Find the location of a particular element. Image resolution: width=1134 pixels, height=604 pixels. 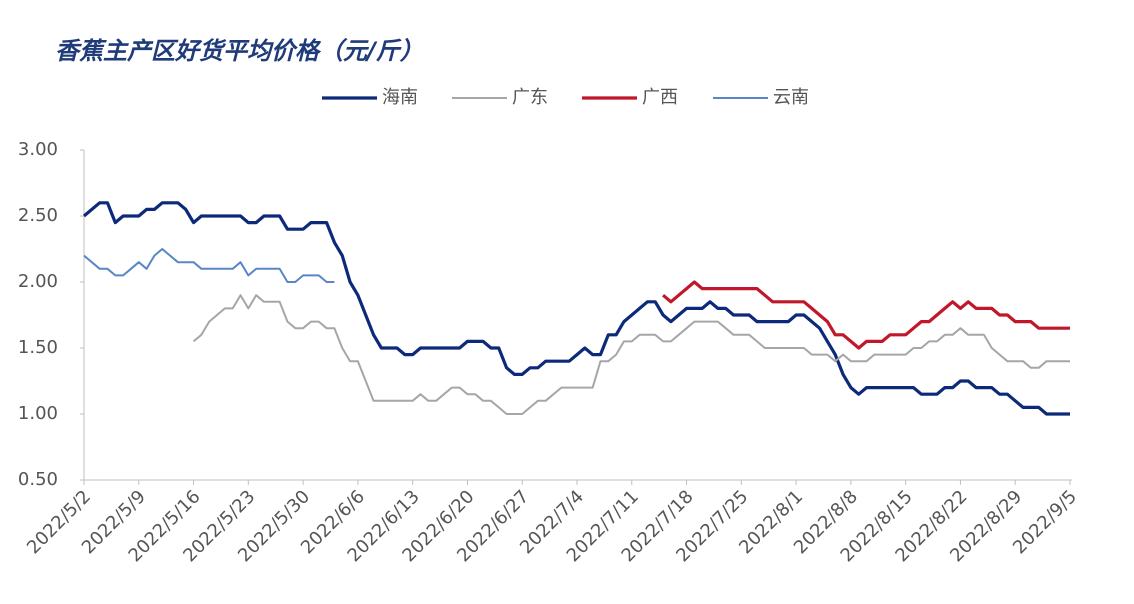

legend-label: 云南 is located at coordinates (791, 97).